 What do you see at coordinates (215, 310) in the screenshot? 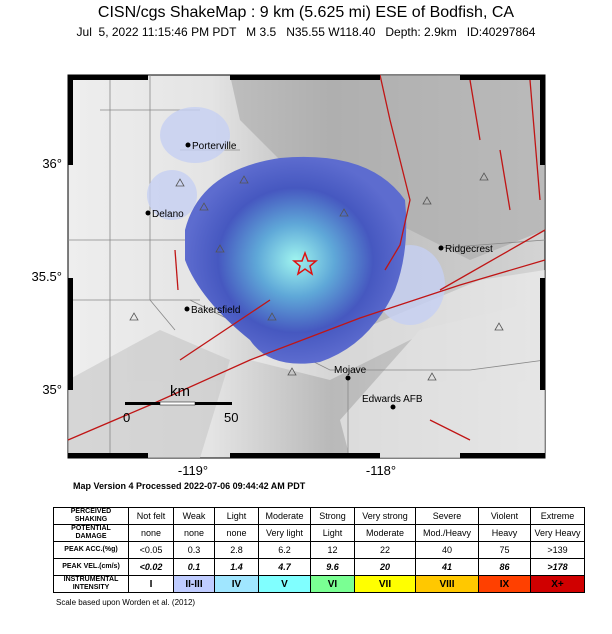
I see `city-label: Bakersfield` at bounding box center [215, 310].